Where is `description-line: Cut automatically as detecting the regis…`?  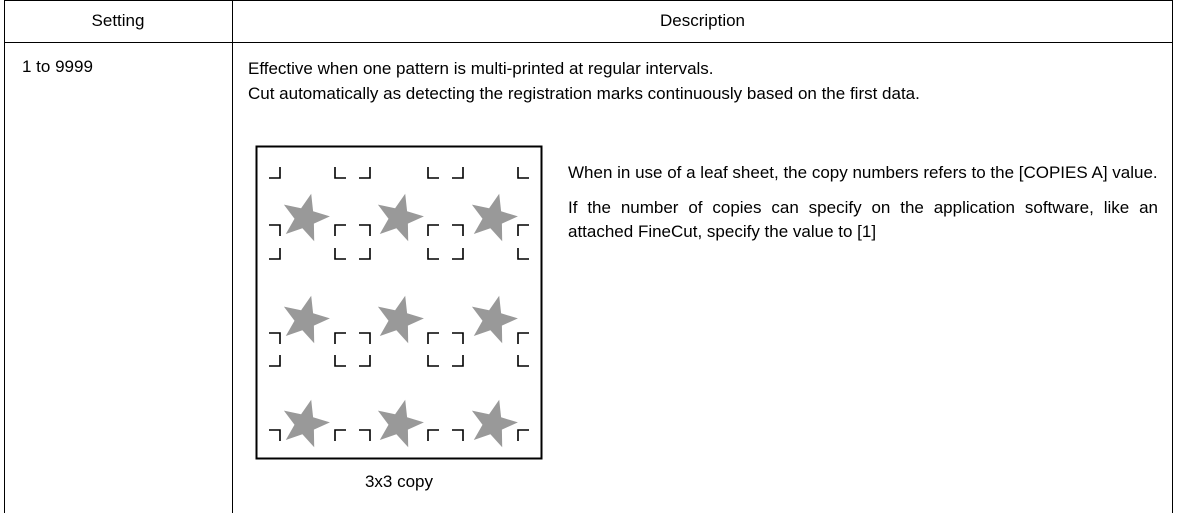 description-line: Cut automatically as detecting the regis… is located at coordinates (584, 93).